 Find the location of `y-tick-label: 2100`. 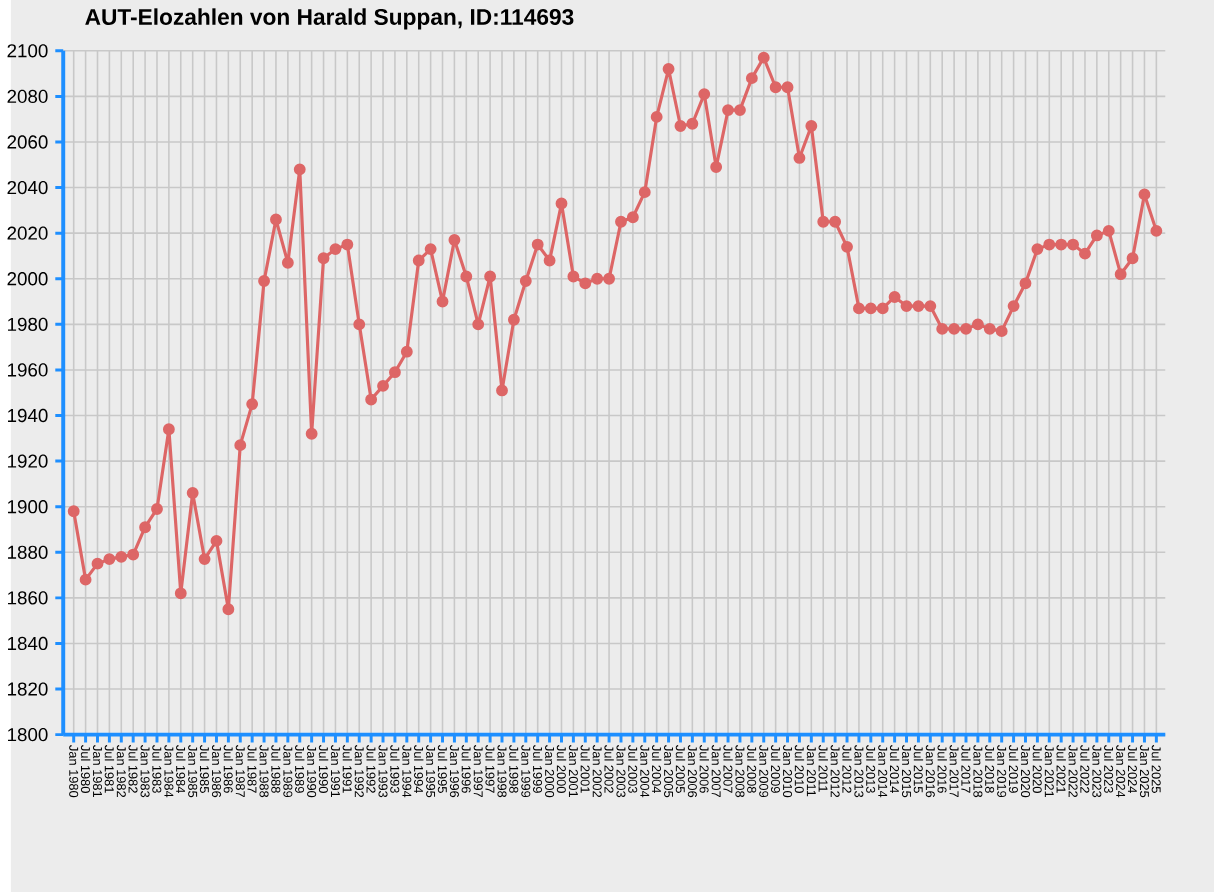

y-tick-label: 2100 is located at coordinates (27, 51).